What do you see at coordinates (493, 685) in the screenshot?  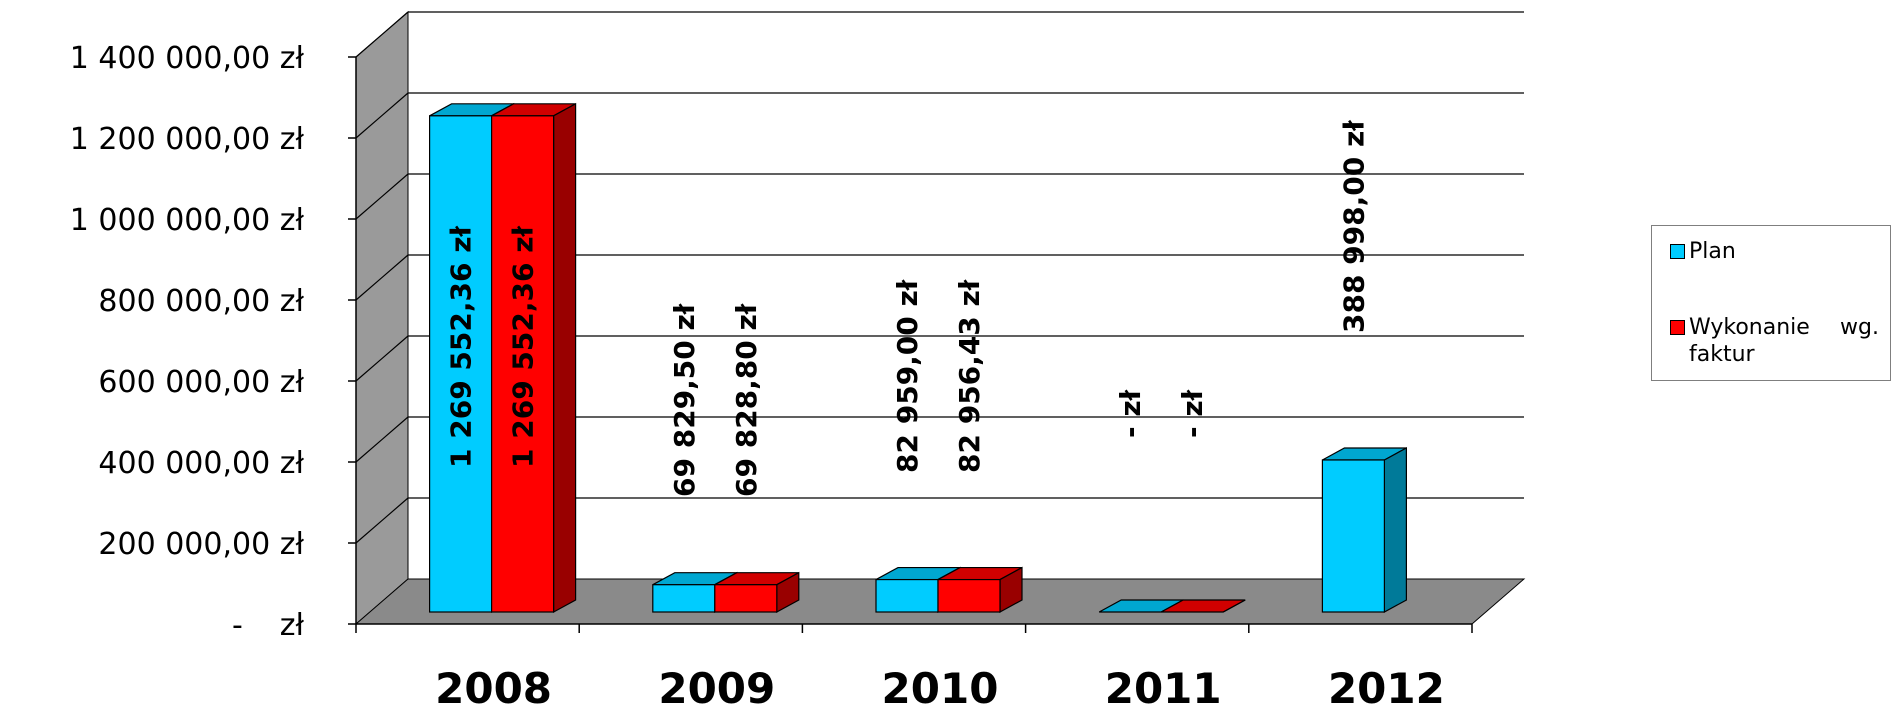 I see `x-tick-label: 2008` at bounding box center [493, 685].